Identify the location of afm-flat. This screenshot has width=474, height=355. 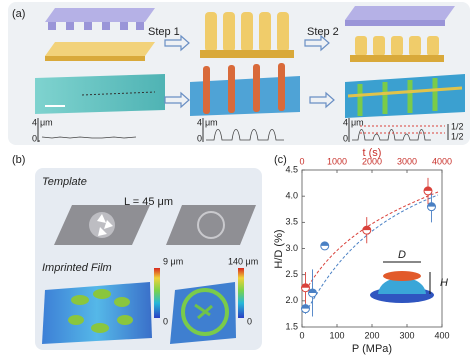
(100, 94).